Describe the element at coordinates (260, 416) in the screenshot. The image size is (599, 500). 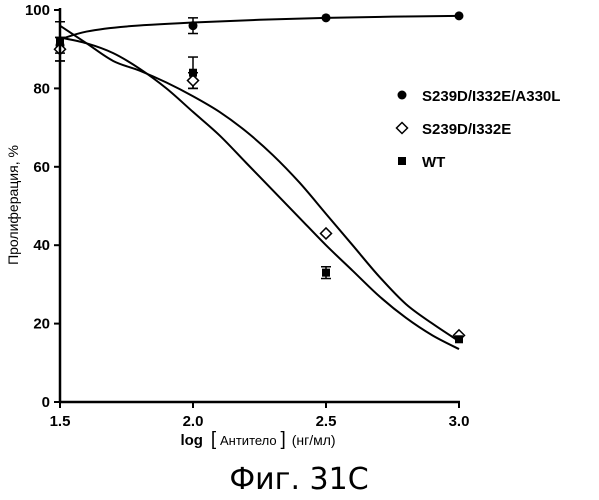
I see `x-ticks: 1.5 2.0 2.5 3.0` at that location.